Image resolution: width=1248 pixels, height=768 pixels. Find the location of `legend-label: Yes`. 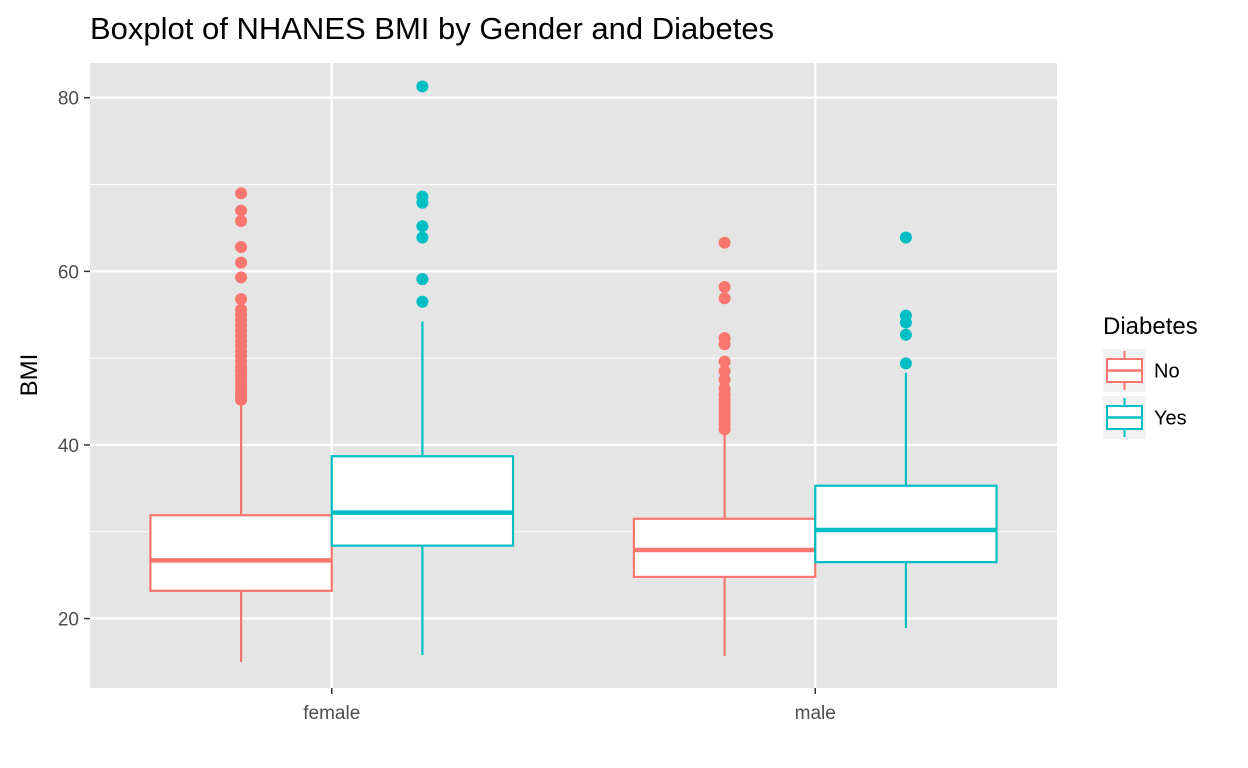

legend-label: Yes is located at coordinates (1170, 419).